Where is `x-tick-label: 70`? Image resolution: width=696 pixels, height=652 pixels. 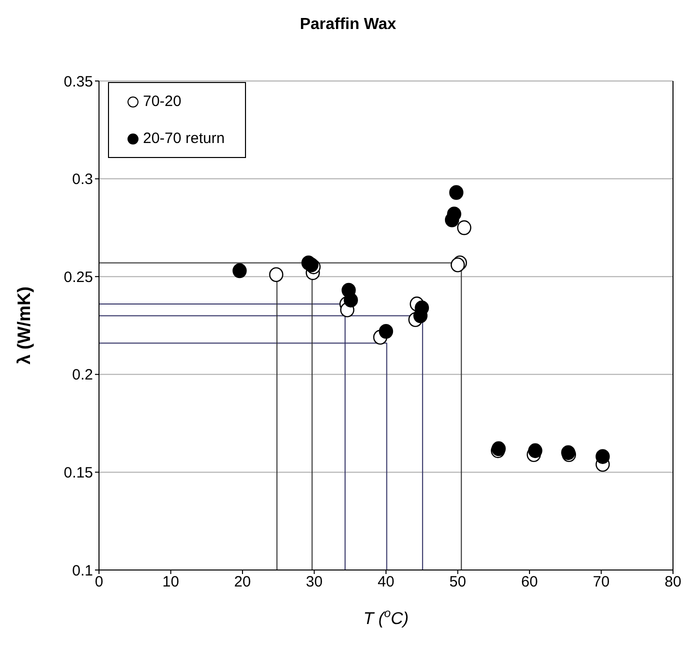 x-tick-label: 70 is located at coordinates (601, 582).